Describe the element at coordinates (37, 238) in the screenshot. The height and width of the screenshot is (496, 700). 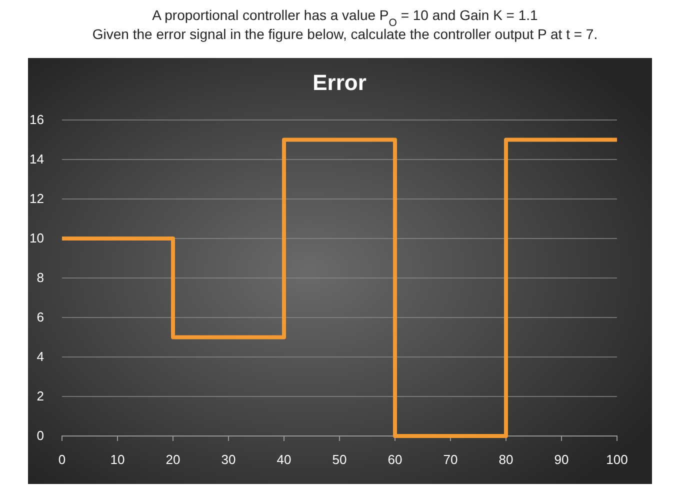
I see `y-tick-label: 10` at that location.